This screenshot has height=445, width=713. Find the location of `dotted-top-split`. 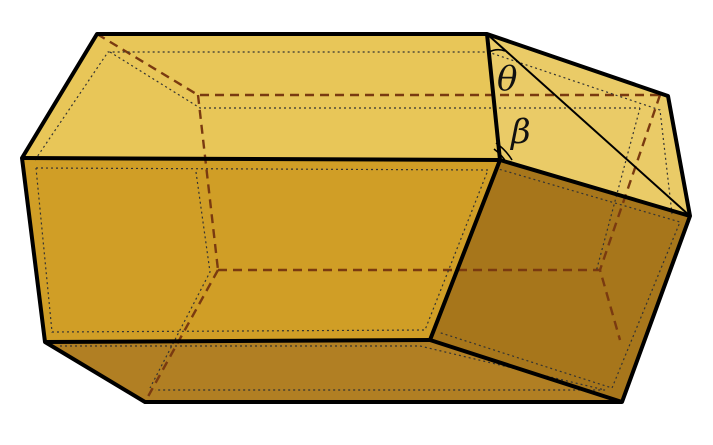

dotted-top-split is located at coordinates (374, 80).